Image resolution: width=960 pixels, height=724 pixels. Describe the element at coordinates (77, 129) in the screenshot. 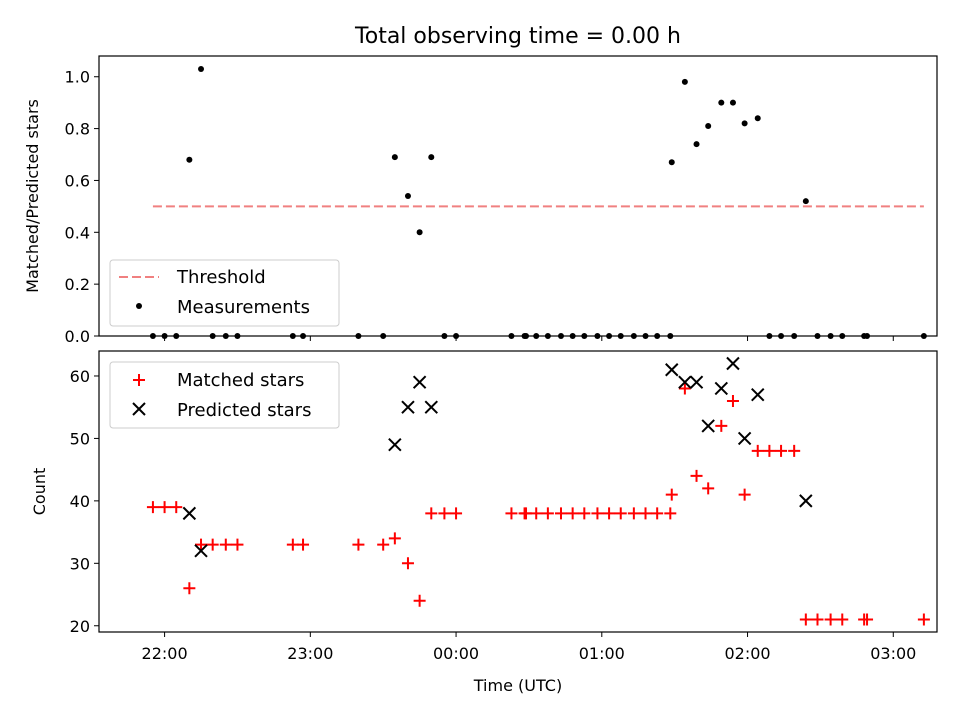

I see `y-tick-label: 0.8` at that location.